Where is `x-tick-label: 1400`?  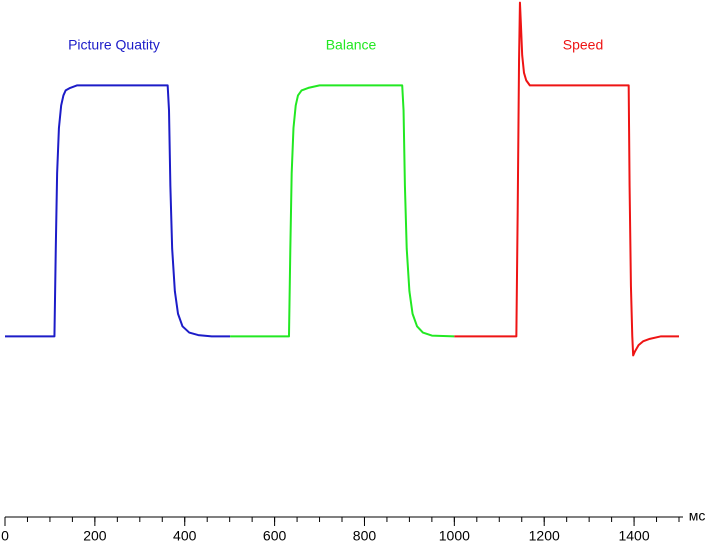
x-tick-label: 1400 is located at coordinates (633, 535).